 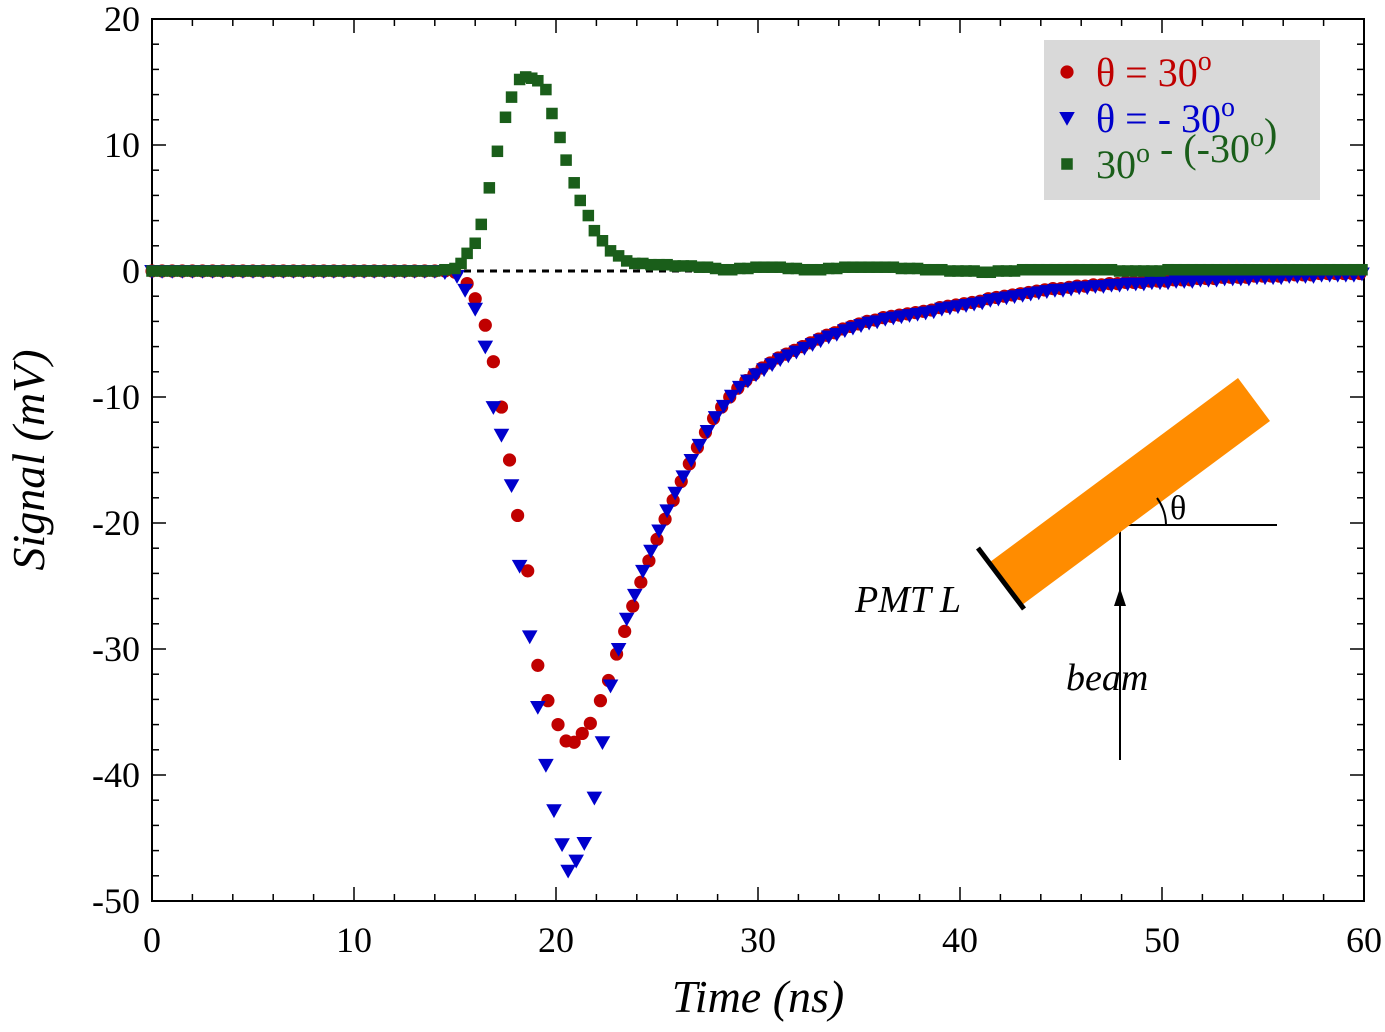 What do you see at coordinates (1001, 578) in the screenshot?
I see `inset-pmt-end-line` at bounding box center [1001, 578].